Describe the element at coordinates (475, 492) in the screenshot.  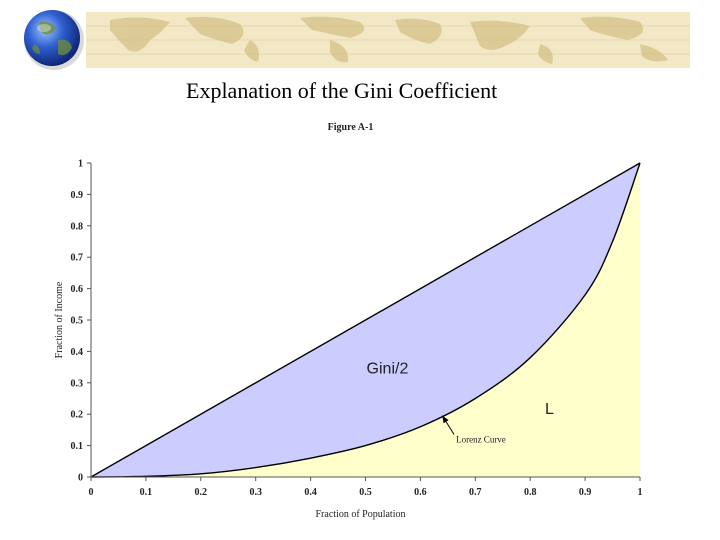
I see `x-tick-label: 0.7` at that location.